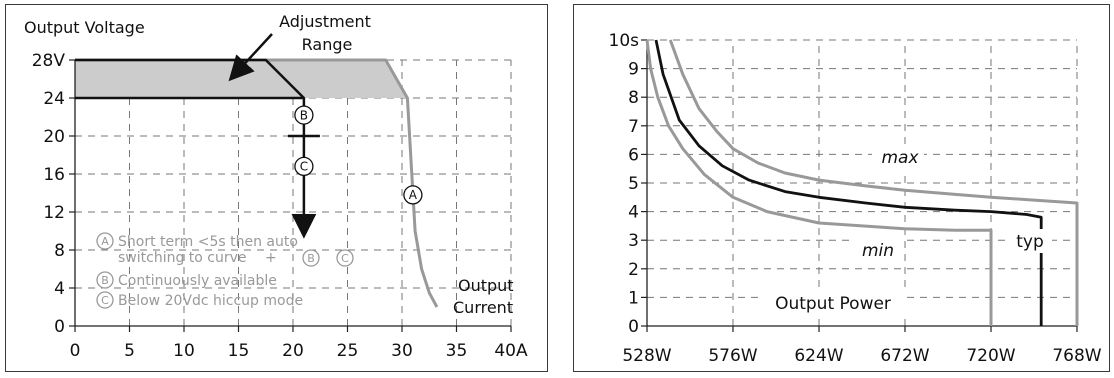 The width and height of the screenshot is (1114, 378). What do you see at coordinates (402, 351) in the screenshot?
I see `x-tick-label: 30` at bounding box center [402, 351].